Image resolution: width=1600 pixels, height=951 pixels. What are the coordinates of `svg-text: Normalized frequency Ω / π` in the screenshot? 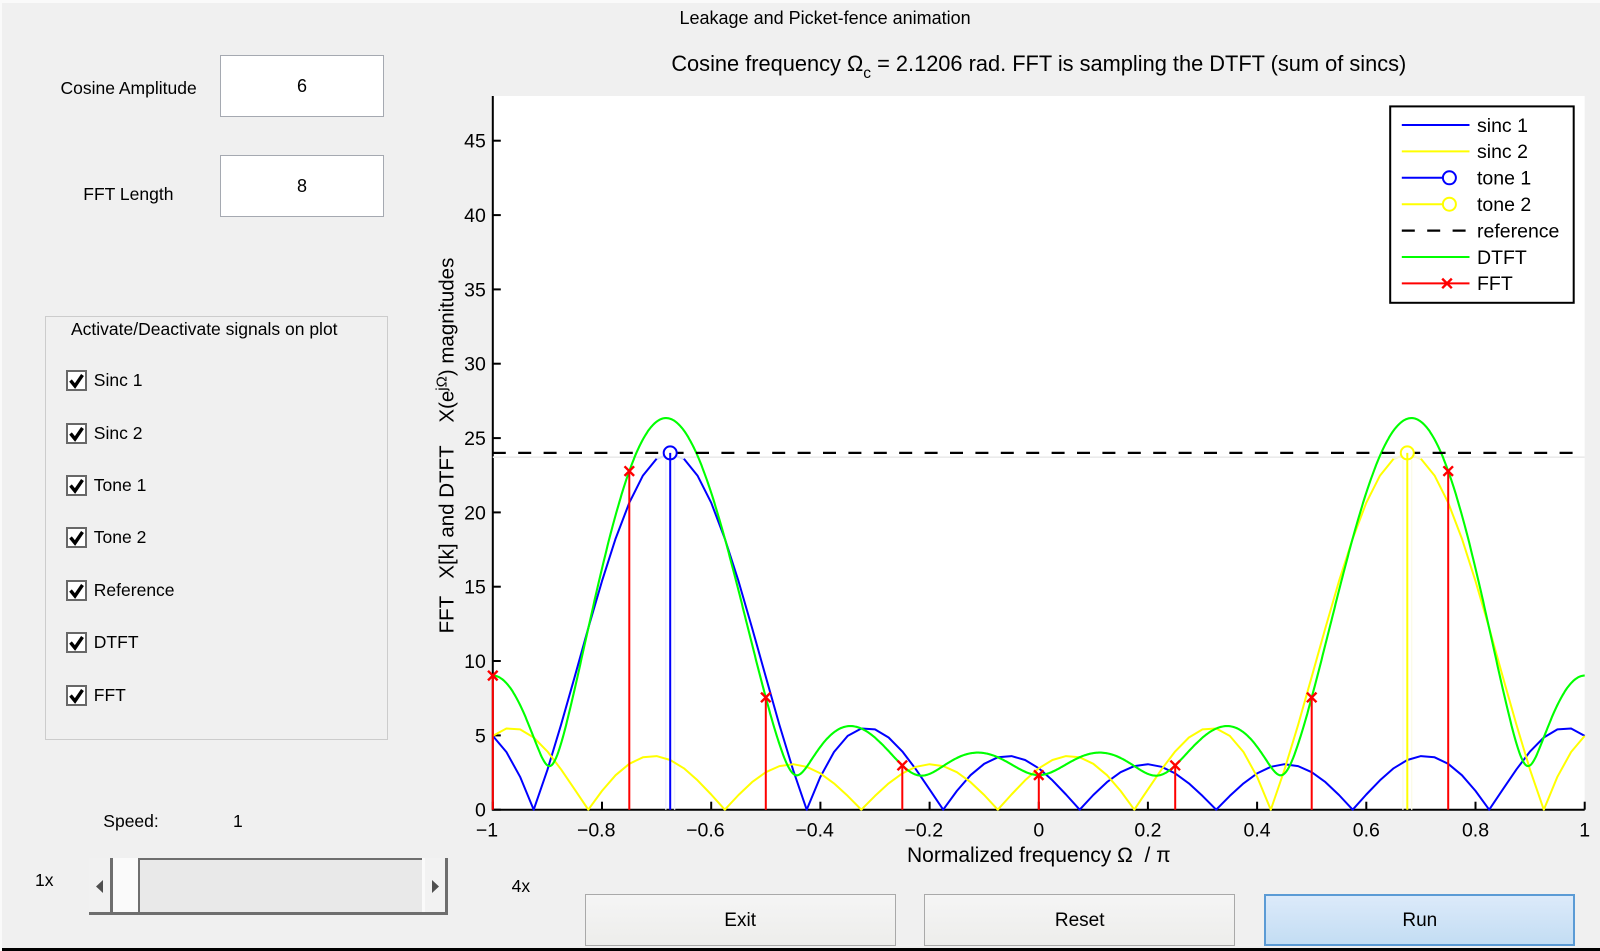 It's located at (1039, 855).